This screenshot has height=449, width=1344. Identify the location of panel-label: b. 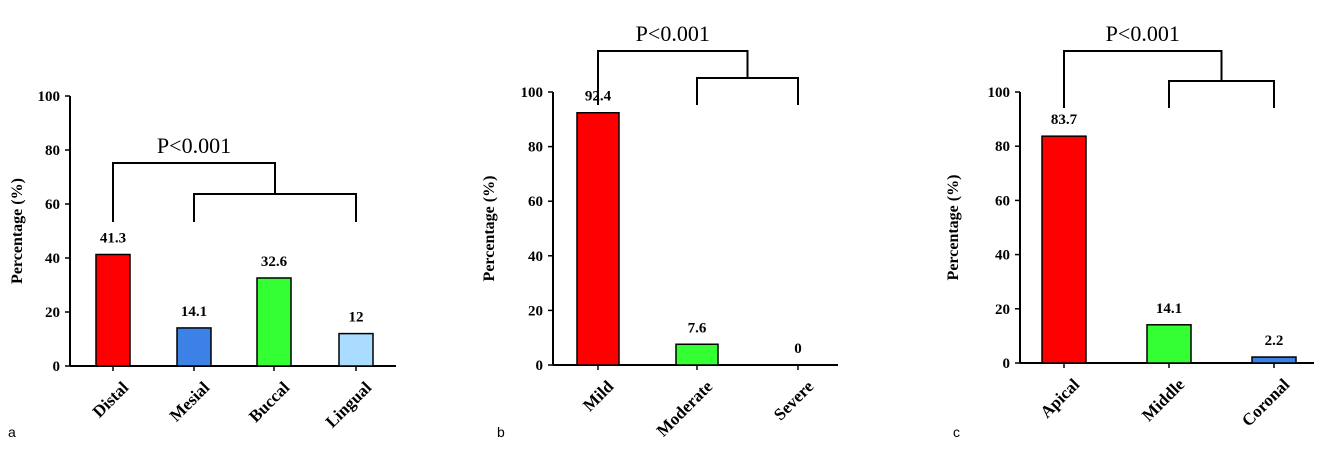
(501, 432).